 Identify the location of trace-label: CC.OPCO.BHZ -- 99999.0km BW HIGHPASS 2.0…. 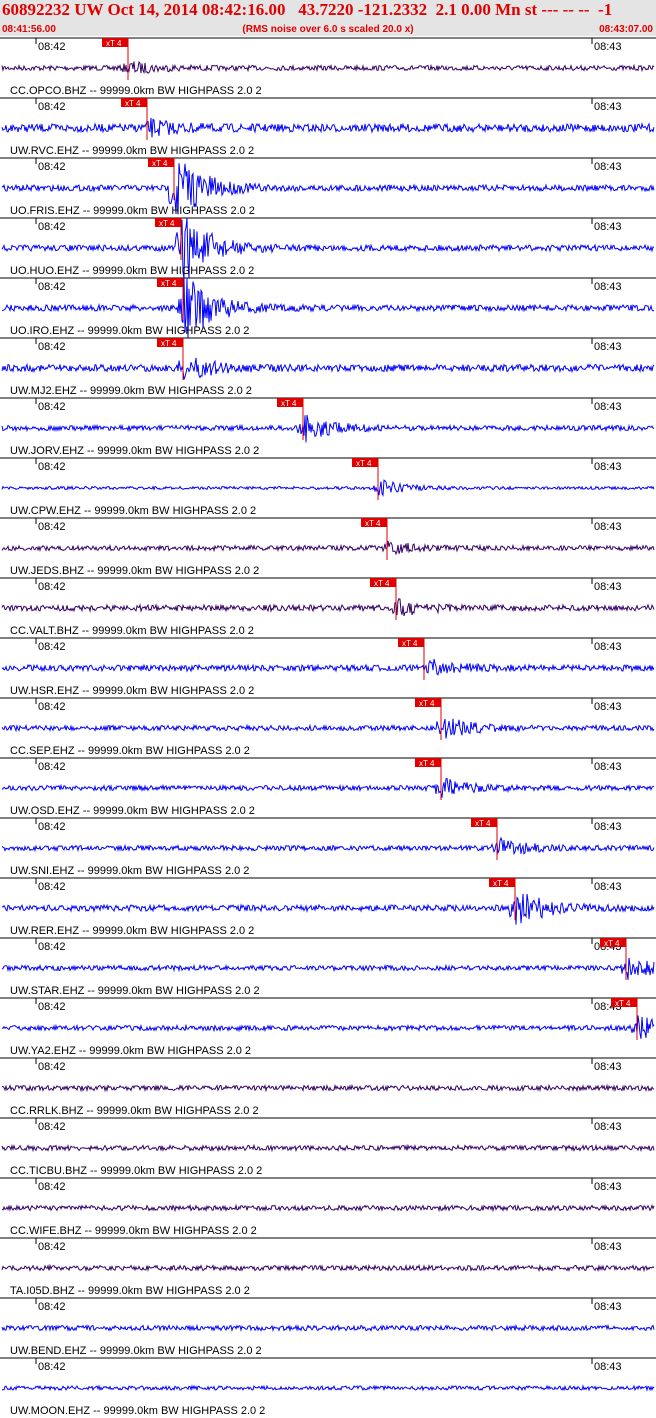
(136, 91).